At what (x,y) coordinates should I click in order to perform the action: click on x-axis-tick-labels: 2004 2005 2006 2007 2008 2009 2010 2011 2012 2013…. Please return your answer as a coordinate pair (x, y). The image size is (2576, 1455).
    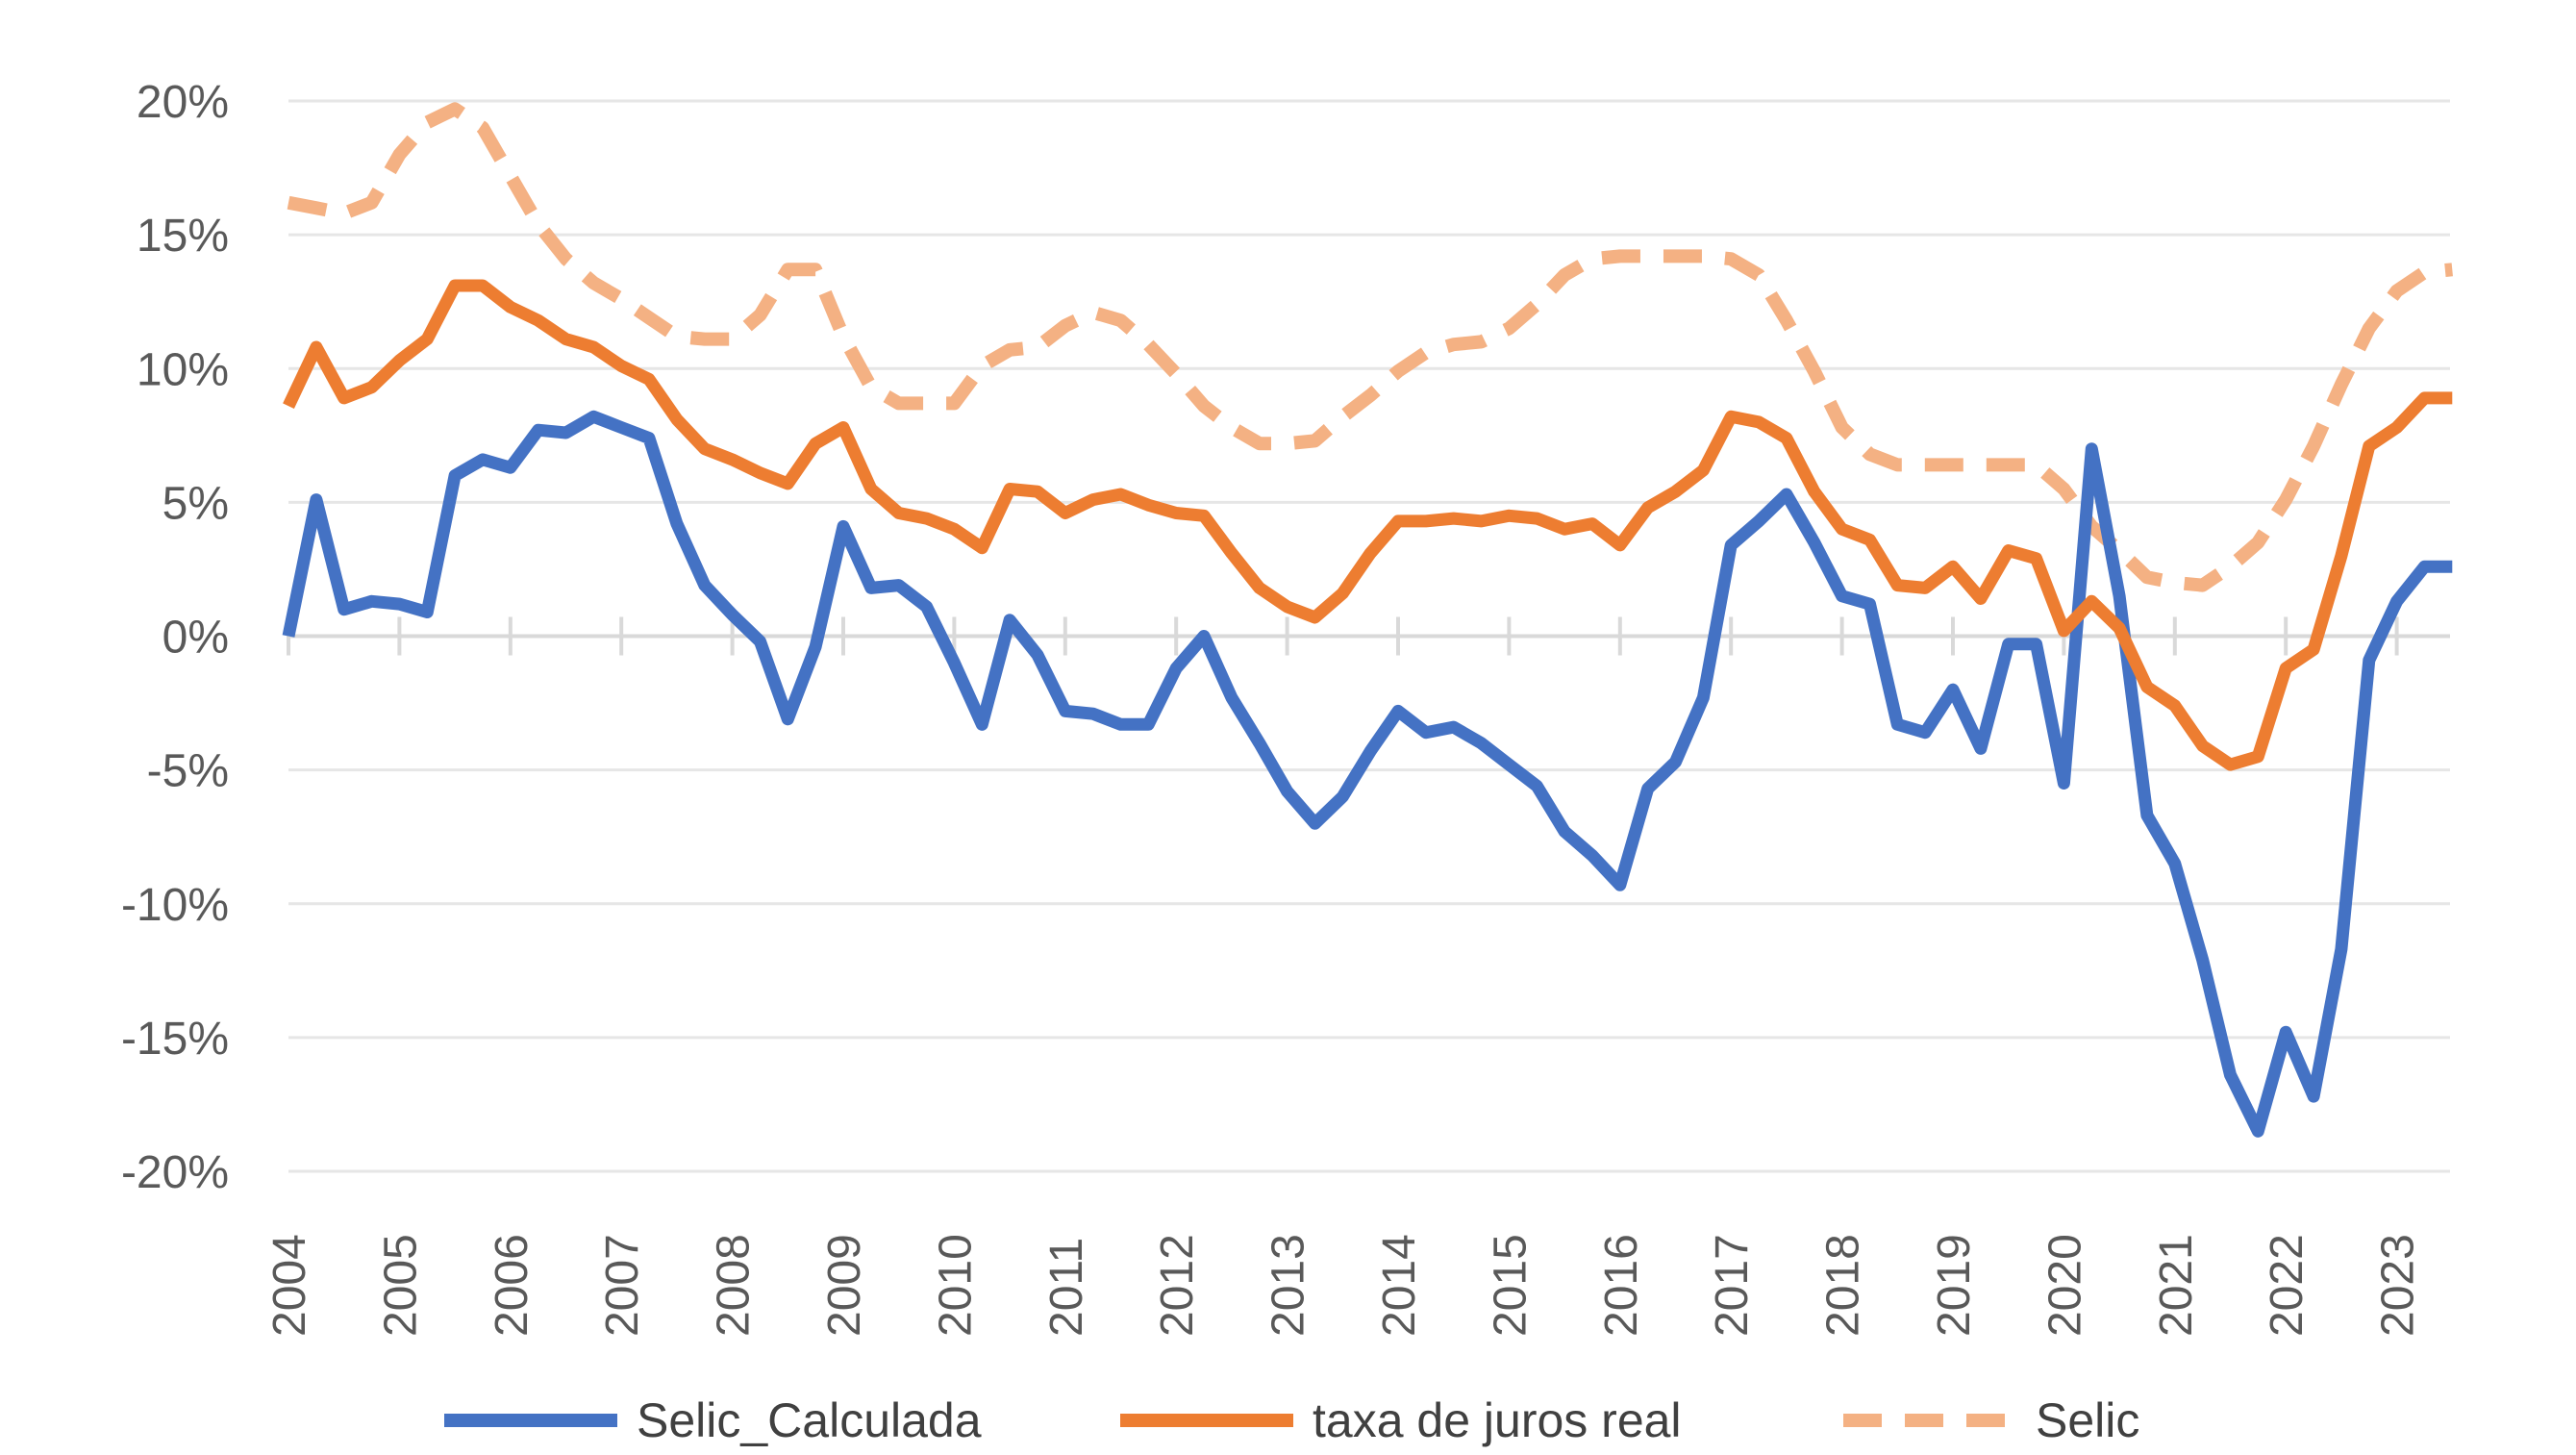
    Looking at the image, I should click on (1344, 1285).